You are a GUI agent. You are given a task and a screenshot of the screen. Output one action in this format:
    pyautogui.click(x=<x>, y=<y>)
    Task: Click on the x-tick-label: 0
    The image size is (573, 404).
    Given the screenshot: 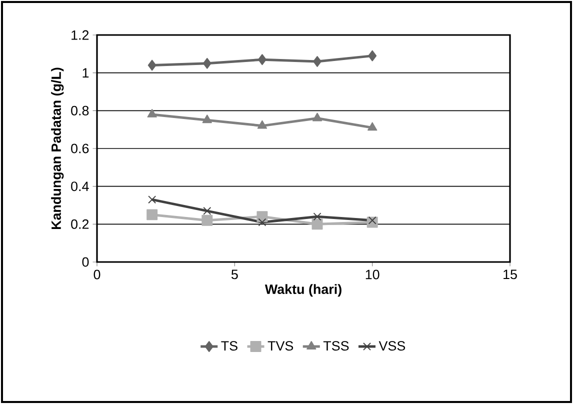 What is the action you would take?
    pyautogui.click(x=97, y=275)
    